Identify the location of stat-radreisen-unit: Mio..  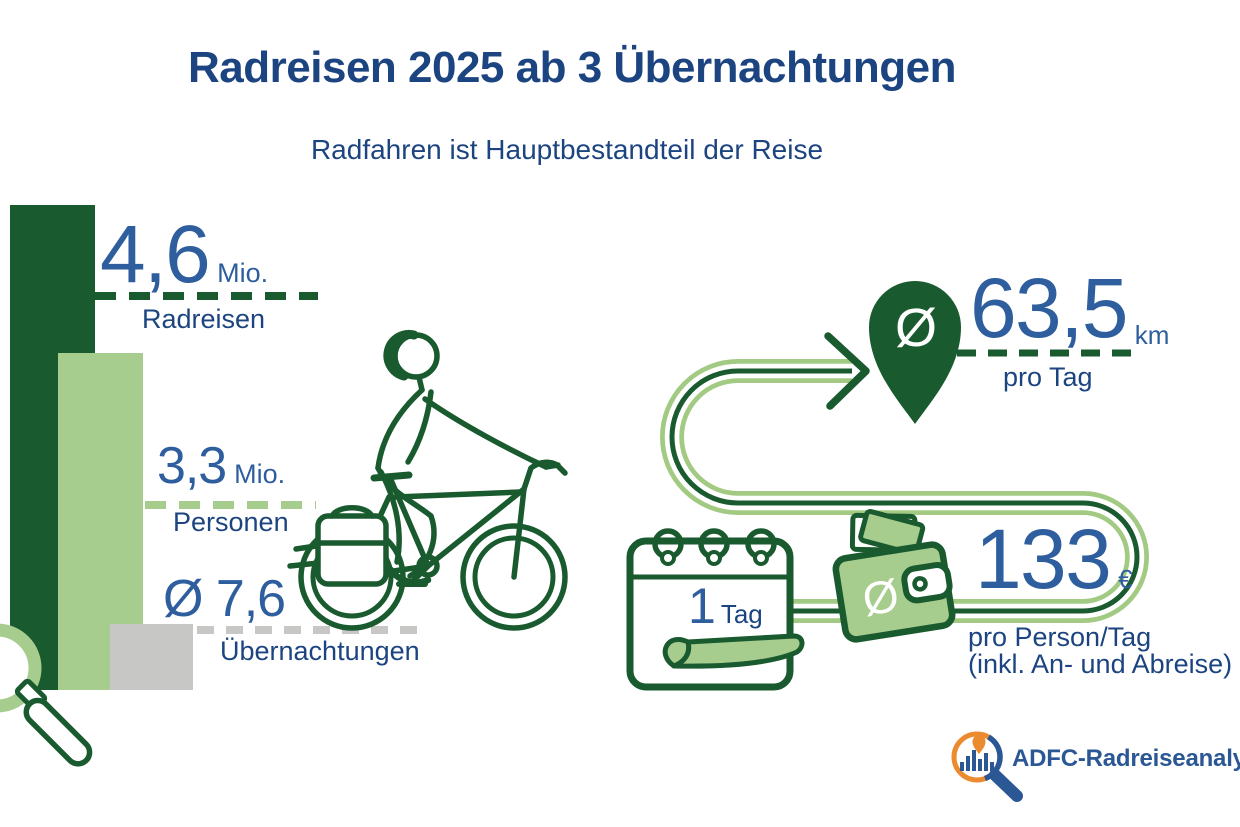
(243, 273).